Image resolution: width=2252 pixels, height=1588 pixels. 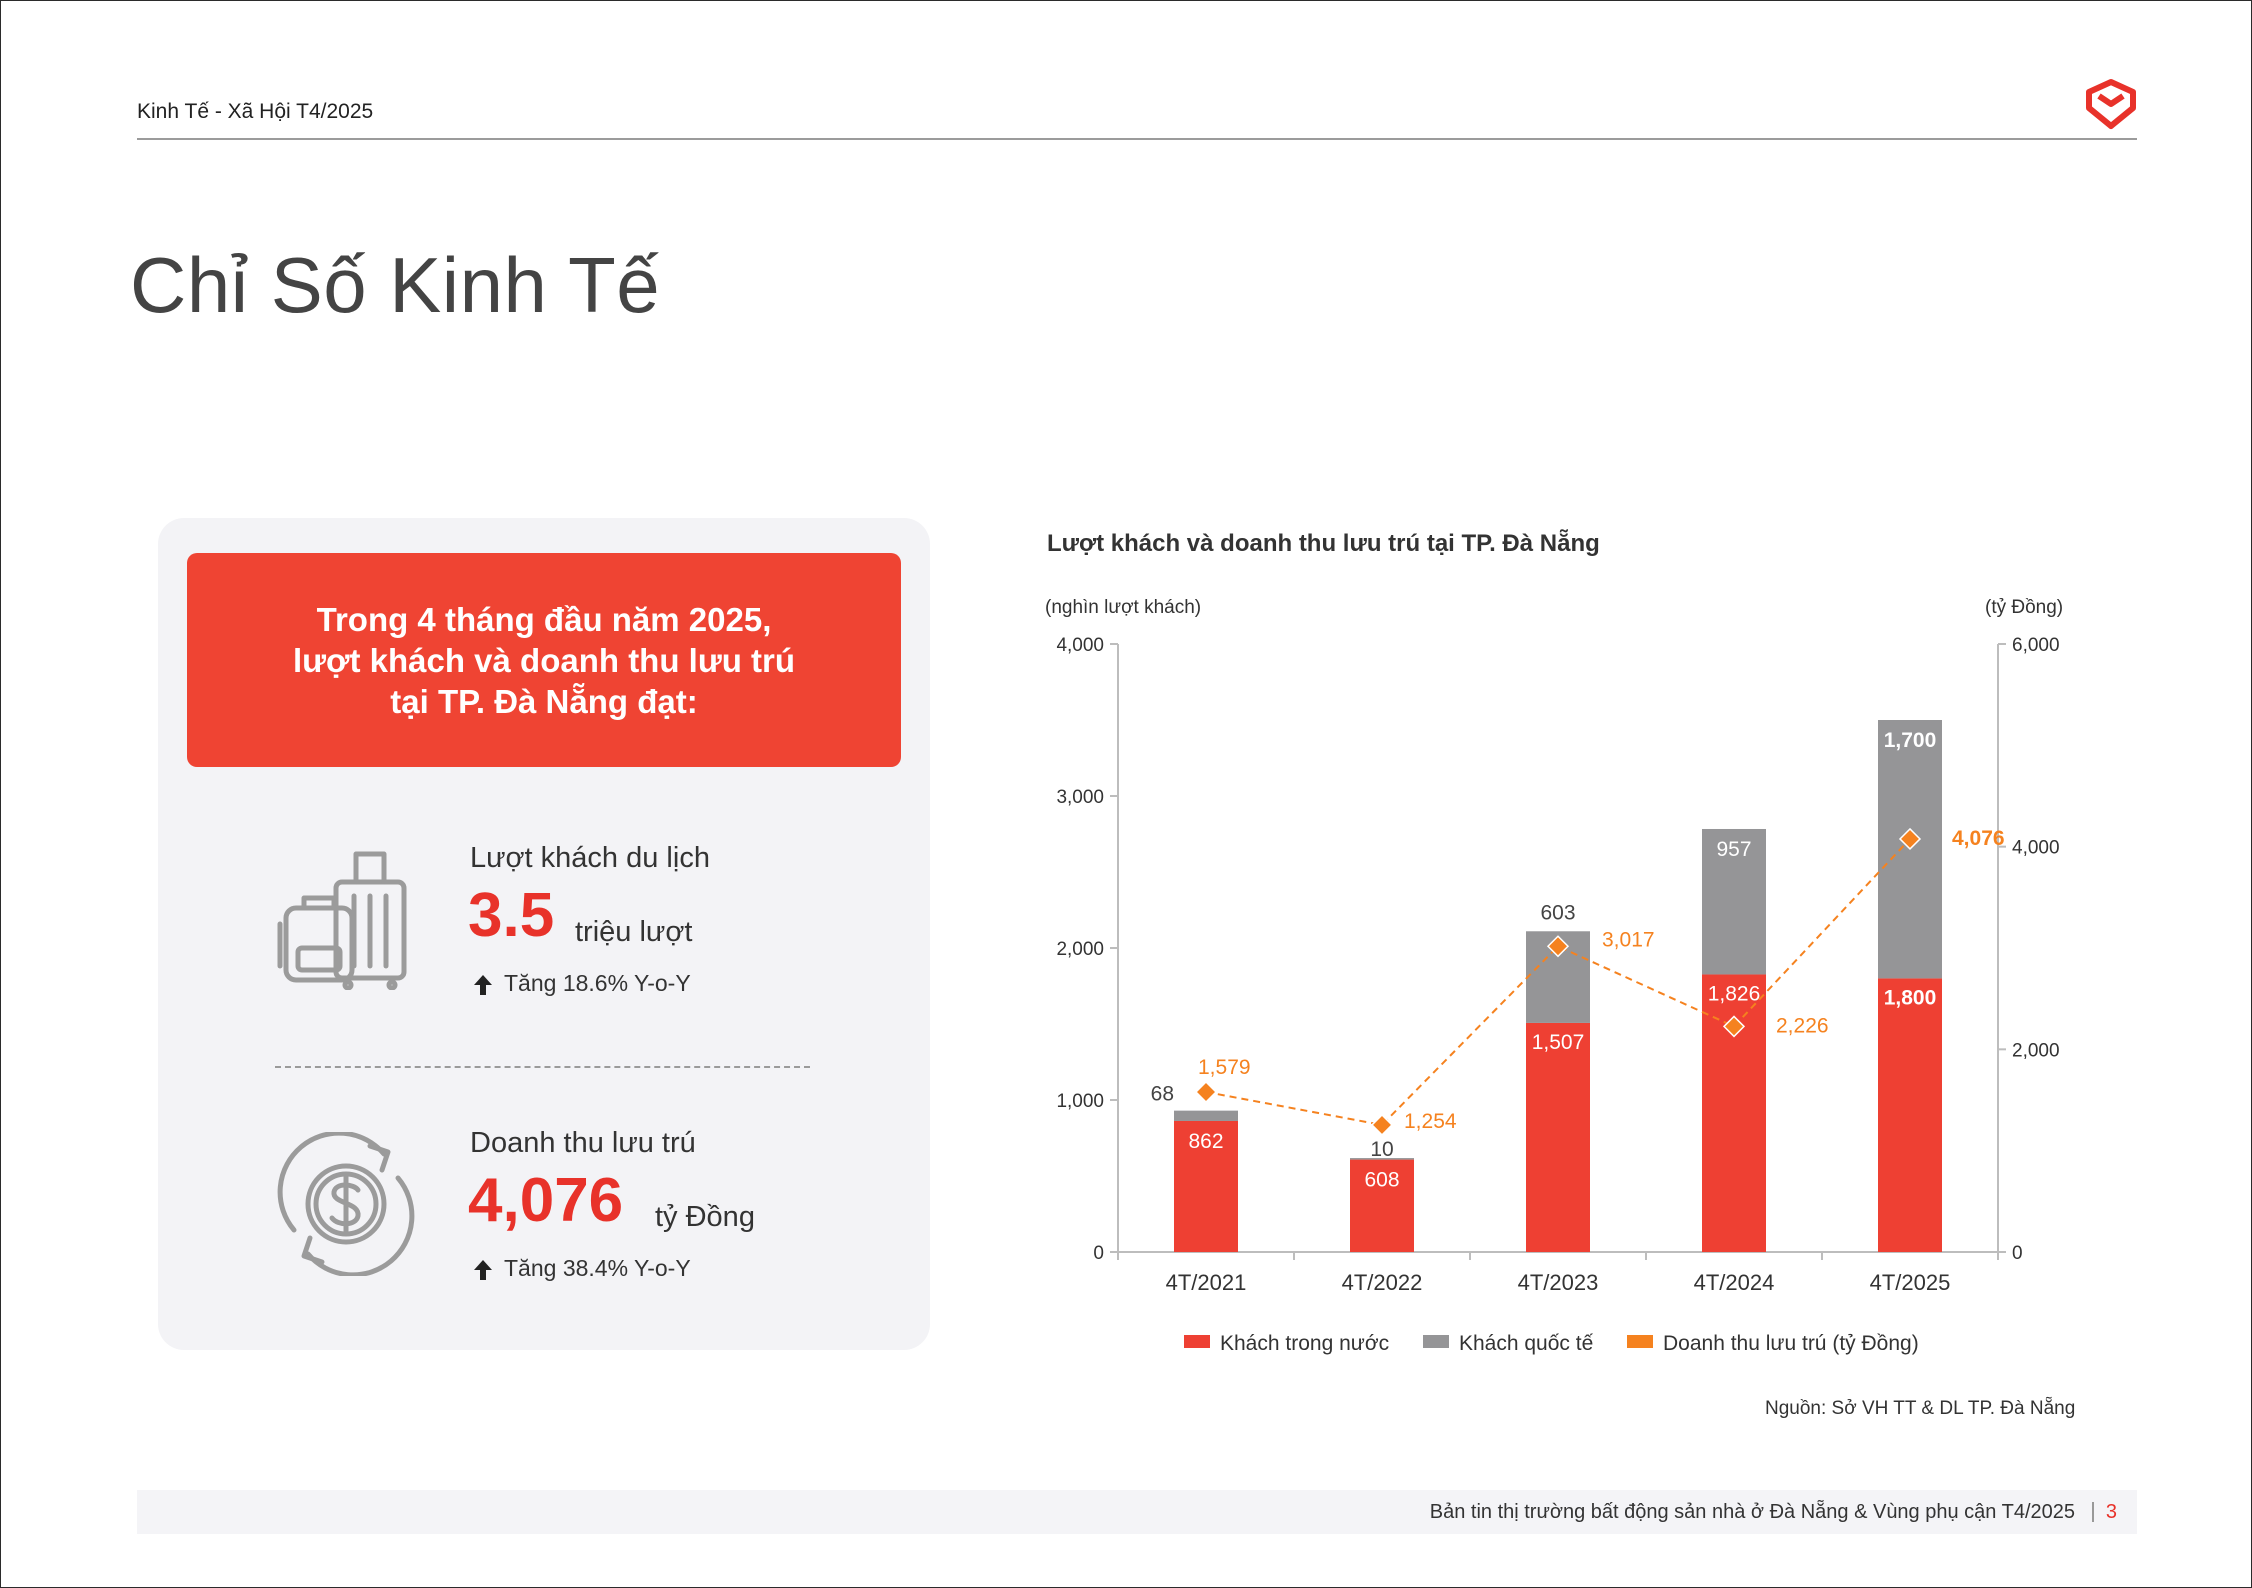 I want to click on right-tick-label: 0, so click(x=2017, y=1253).